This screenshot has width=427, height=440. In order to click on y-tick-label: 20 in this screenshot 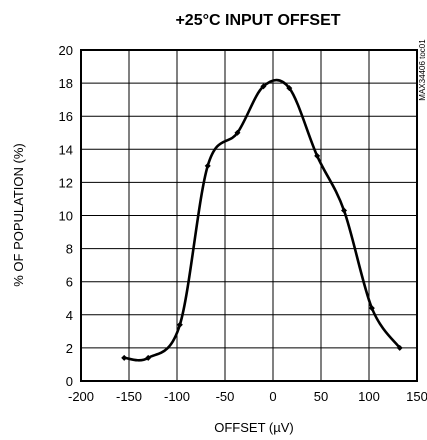, I will do `click(66, 50)`.